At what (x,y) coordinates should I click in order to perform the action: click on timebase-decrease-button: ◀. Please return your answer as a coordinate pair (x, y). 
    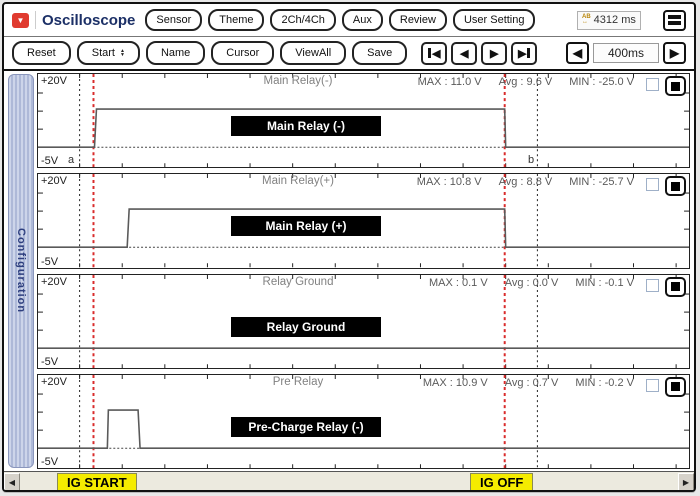
    Looking at the image, I should click on (577, 53).